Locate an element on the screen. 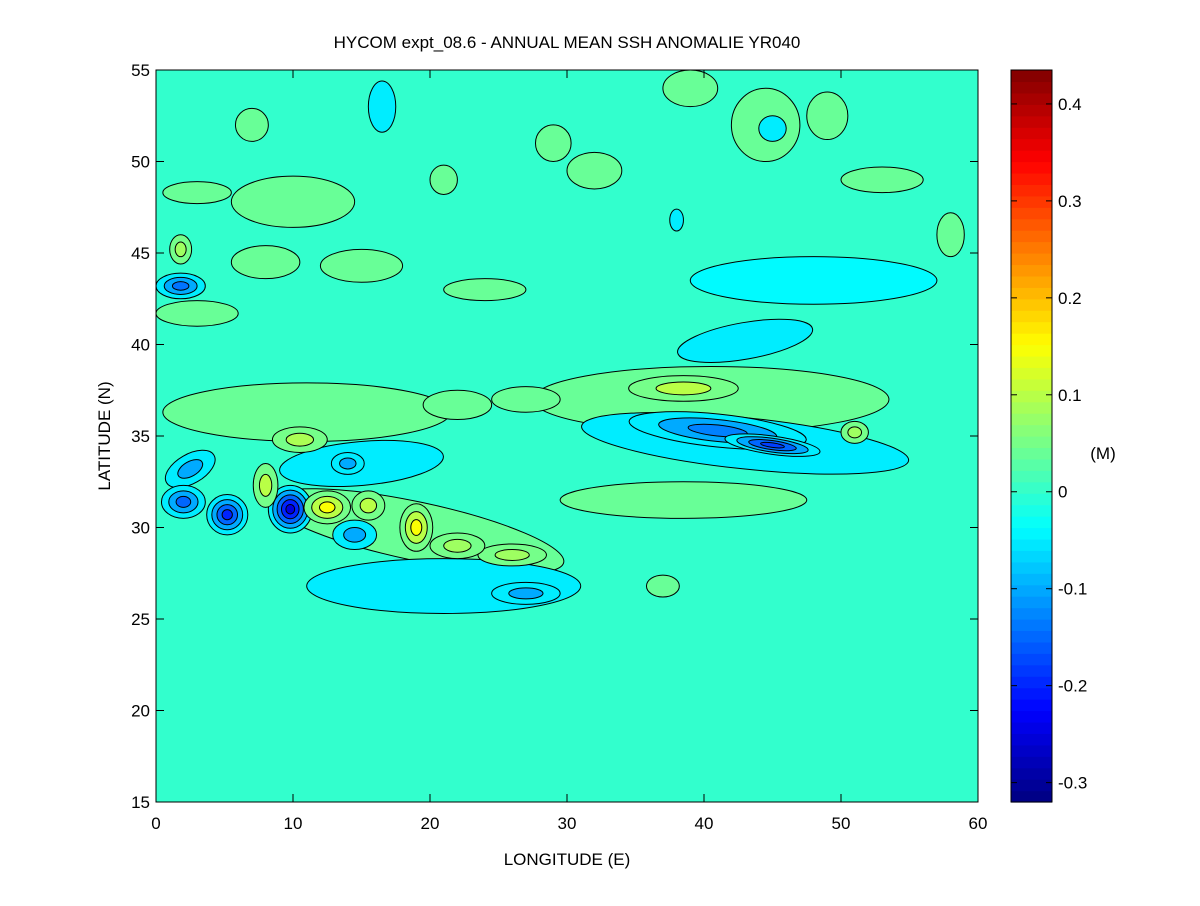 The image size is (1200, 906). colorbar-tick-label: 0.1 is located at coordinates (1070, 395).